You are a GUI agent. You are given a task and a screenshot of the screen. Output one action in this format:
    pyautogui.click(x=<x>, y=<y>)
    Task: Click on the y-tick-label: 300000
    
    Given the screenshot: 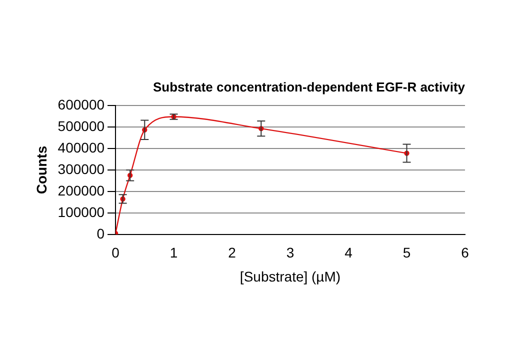 What is the action you would take?
    pyautogui.click(x=81, y=168)
    